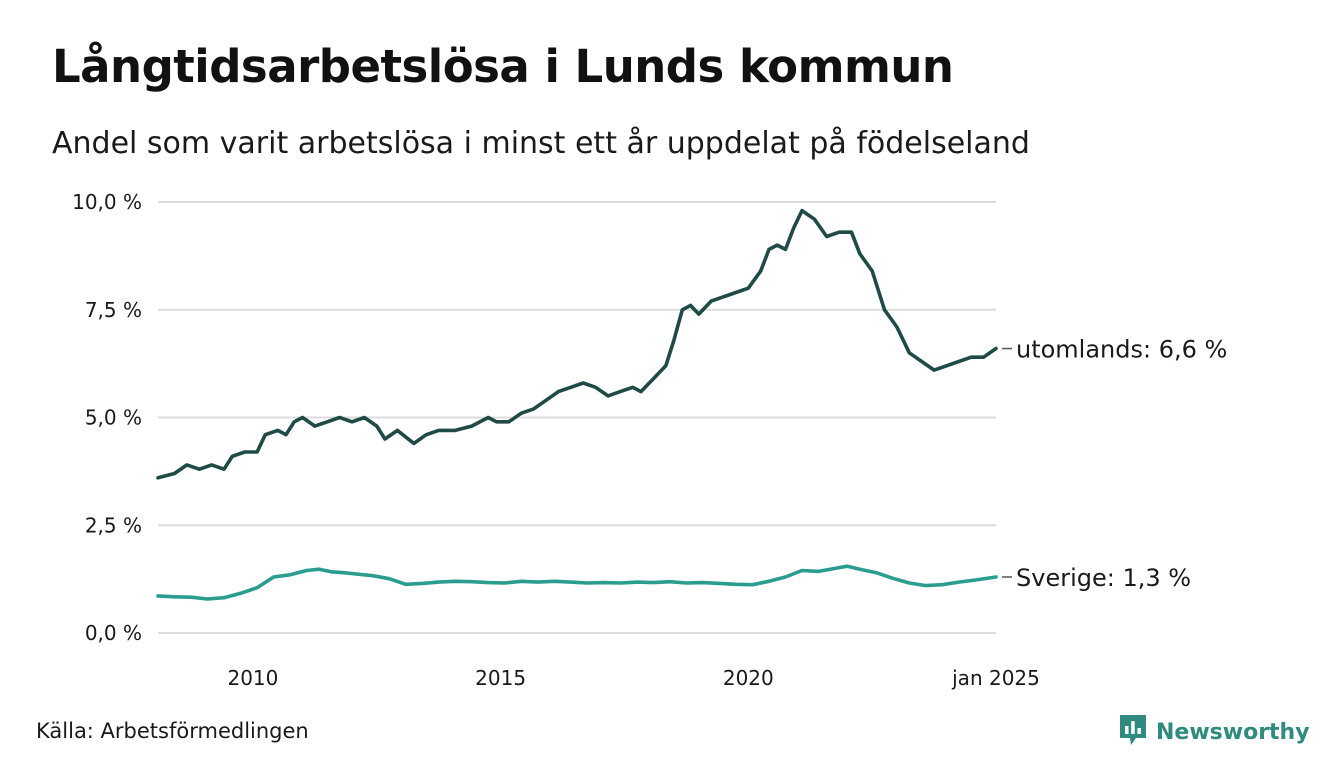 The height and width of the screenshot is (780, 1340). What do you see at coordinates (503, 66) in the screenshot?
I see `chart-title: Långtidsarbetslösa i Lunds kommun` at bounding box center [503, 66].